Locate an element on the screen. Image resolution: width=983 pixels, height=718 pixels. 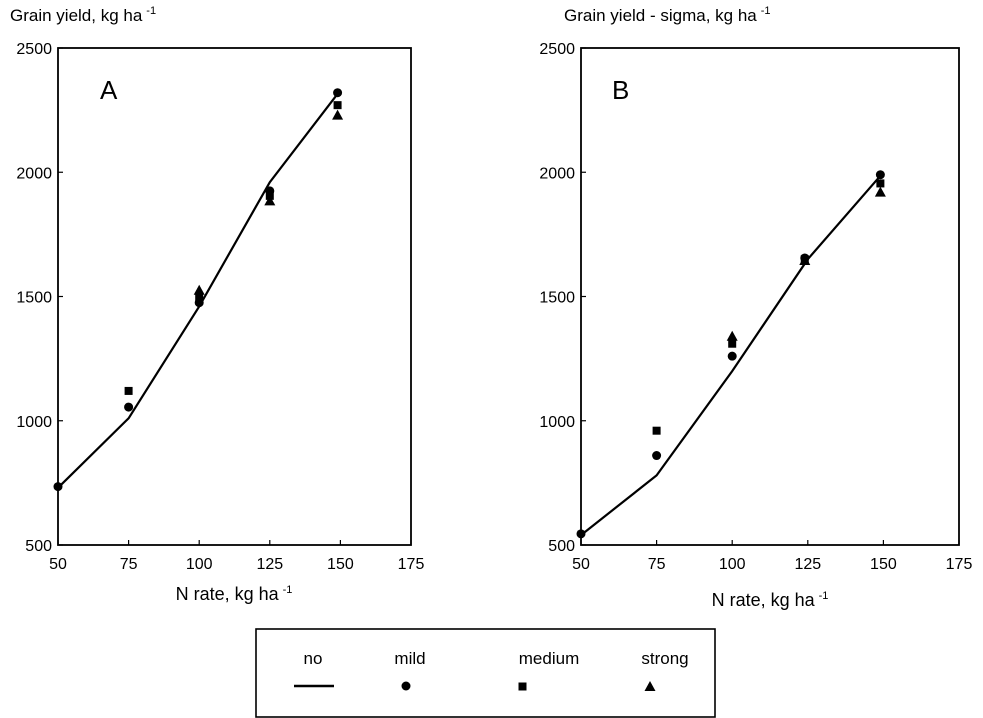
legend-box is located at coordinates (485, 673).